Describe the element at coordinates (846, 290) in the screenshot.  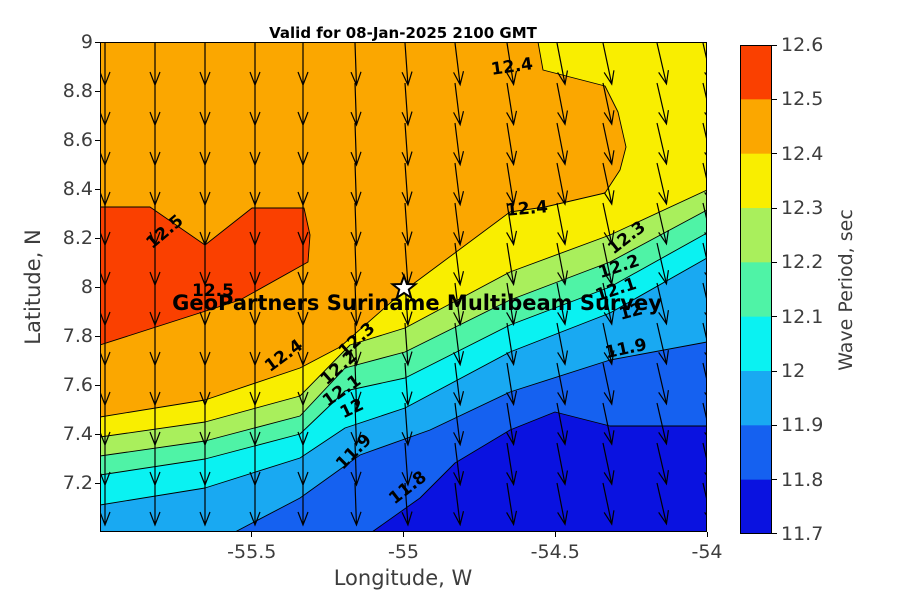
I see `colorbar-label: Wave Period, sec` at that location.